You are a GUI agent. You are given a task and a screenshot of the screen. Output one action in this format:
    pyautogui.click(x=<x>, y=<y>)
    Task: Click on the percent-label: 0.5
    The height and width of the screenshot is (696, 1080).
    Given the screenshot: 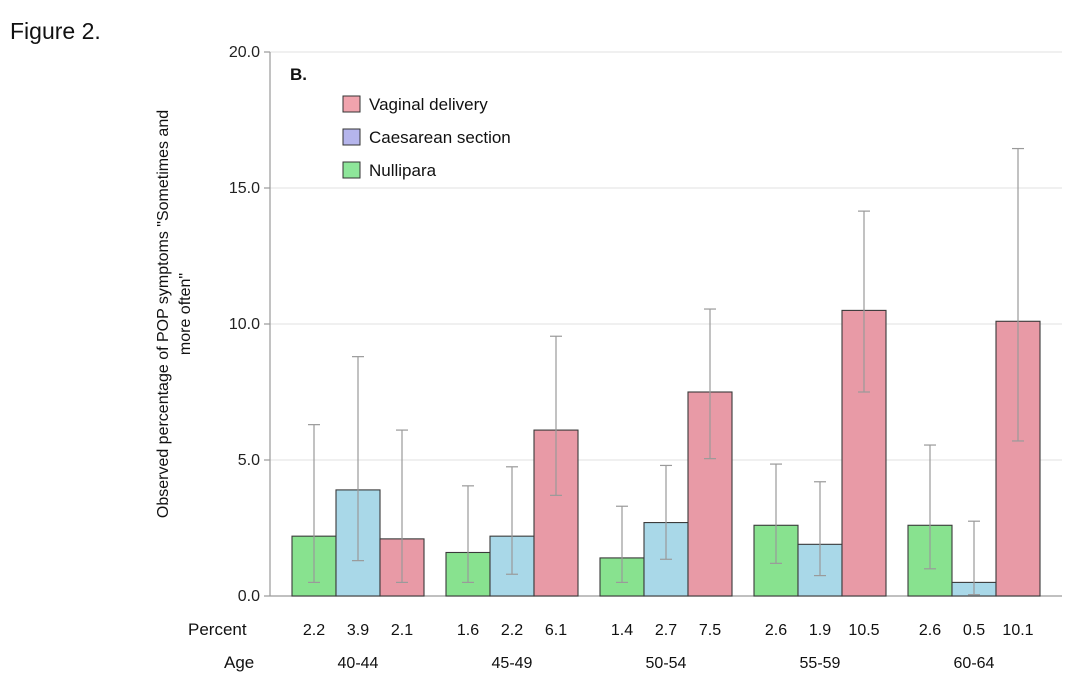 What is the action you would take?
    pyautogui.click(x=974, y=630)
    